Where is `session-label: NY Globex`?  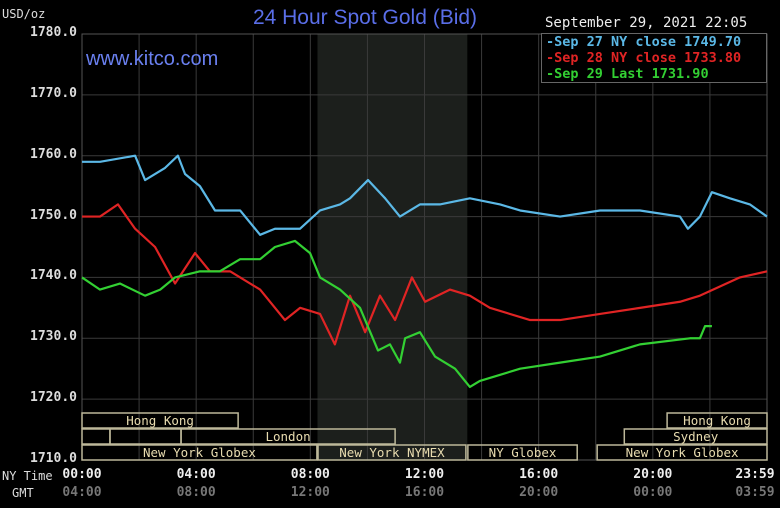
session-label: NY Globex is located at coordinates (523, 452).